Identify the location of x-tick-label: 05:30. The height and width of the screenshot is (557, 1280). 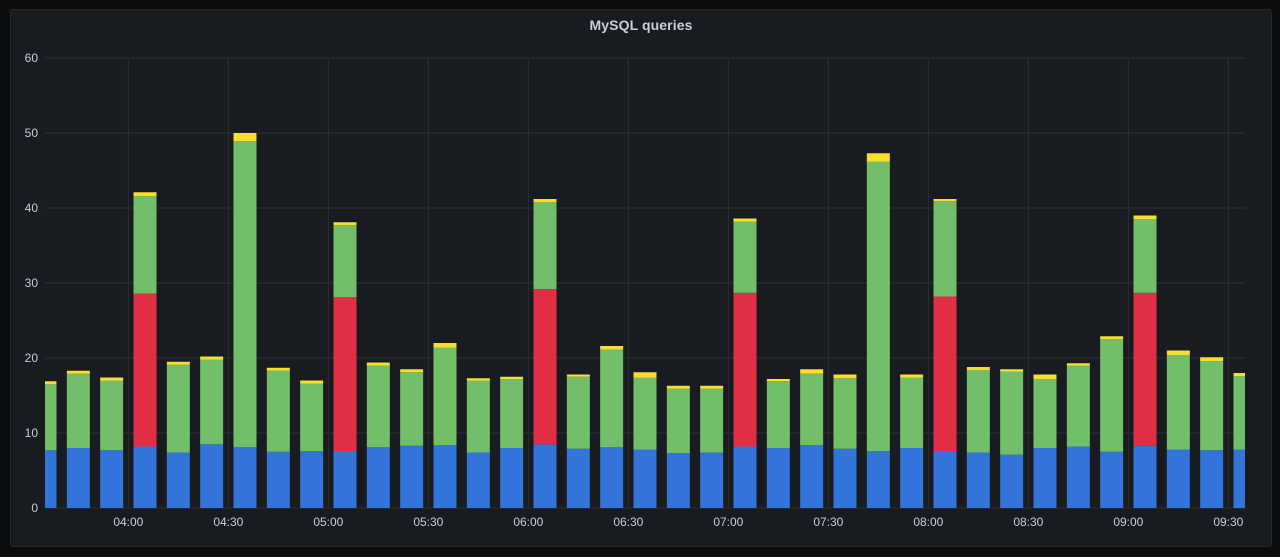
(428, 522).